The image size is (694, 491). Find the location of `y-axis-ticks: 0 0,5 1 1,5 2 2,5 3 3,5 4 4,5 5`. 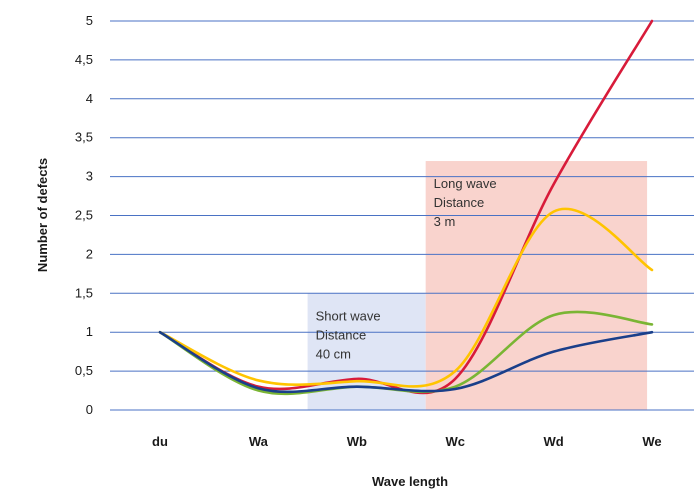

y-axis-ticks: 0 0,5 1 1,5 2 2,5 3 3,5 4 4,5 5 is located at coordinates (84, 215).